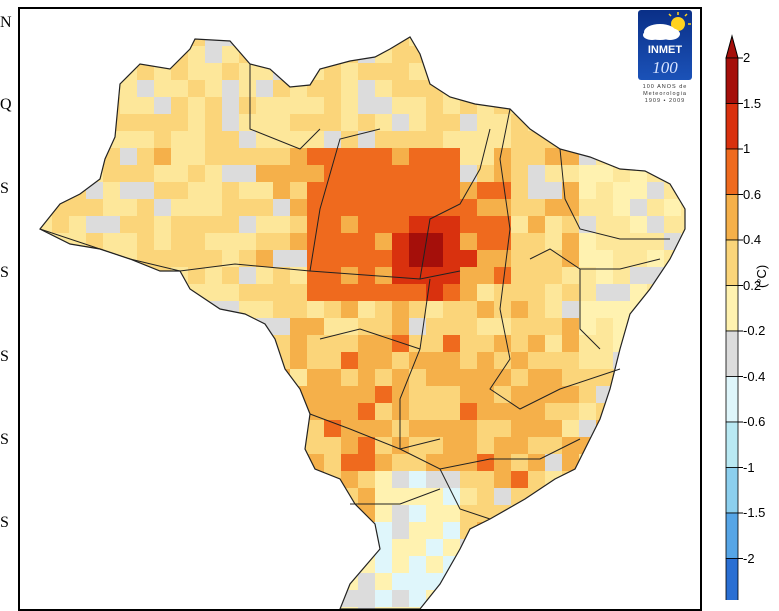 The image size is (779, 611). Describe the element at coordinates (4, 522) in the screenshot. I see `lat-label: S` at that location.